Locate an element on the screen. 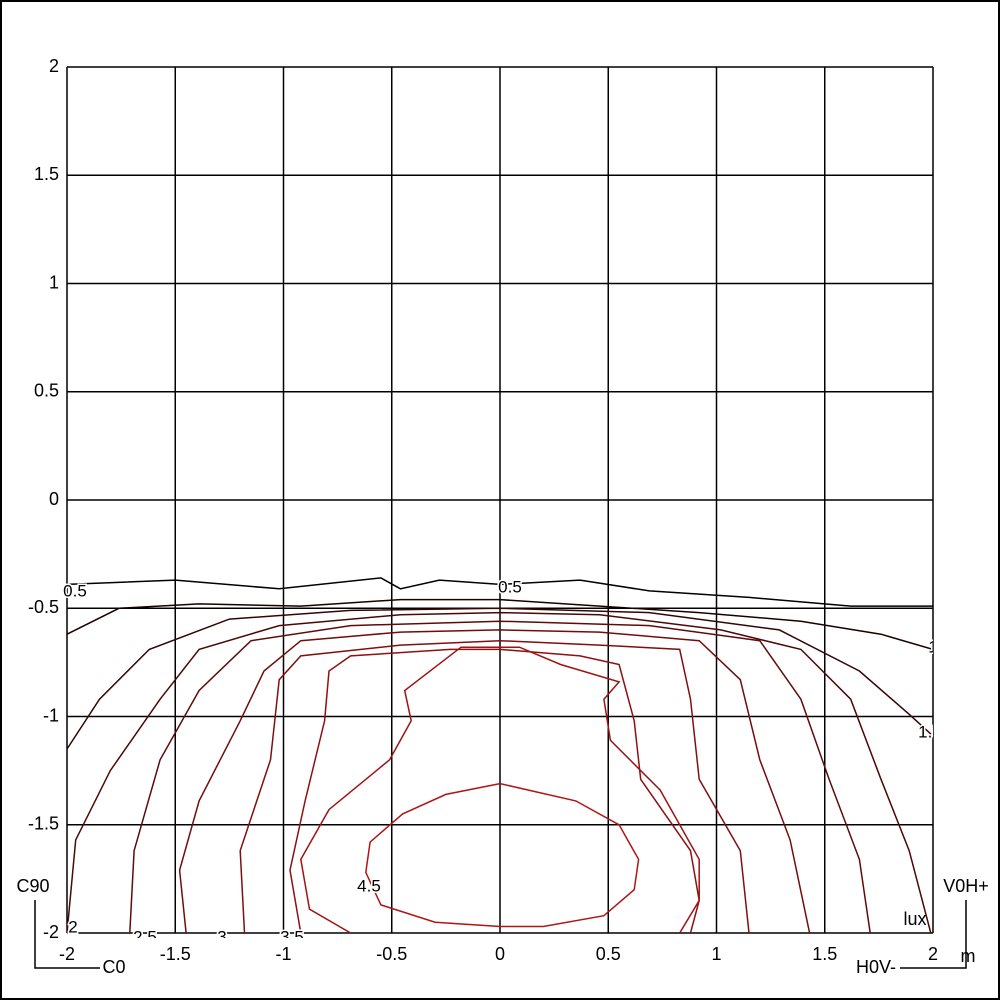  contour-label: 3 is located at coordinates (221, 936).